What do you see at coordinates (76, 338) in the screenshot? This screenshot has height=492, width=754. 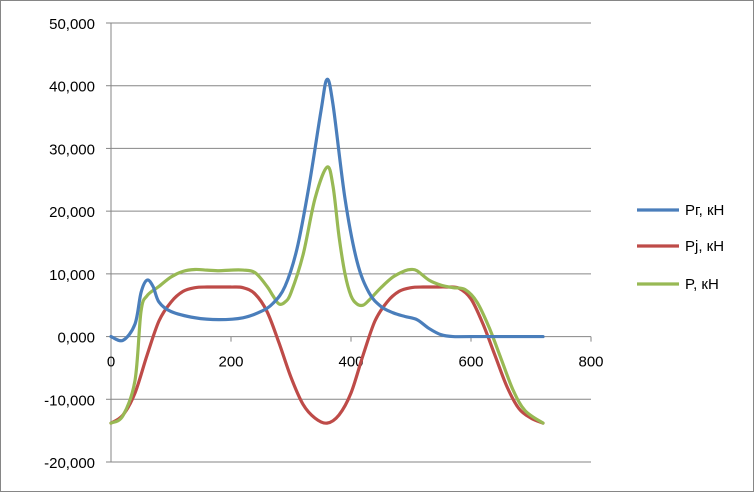 I see `y-tick-label: 0,000` at bounding box center [76, 338].